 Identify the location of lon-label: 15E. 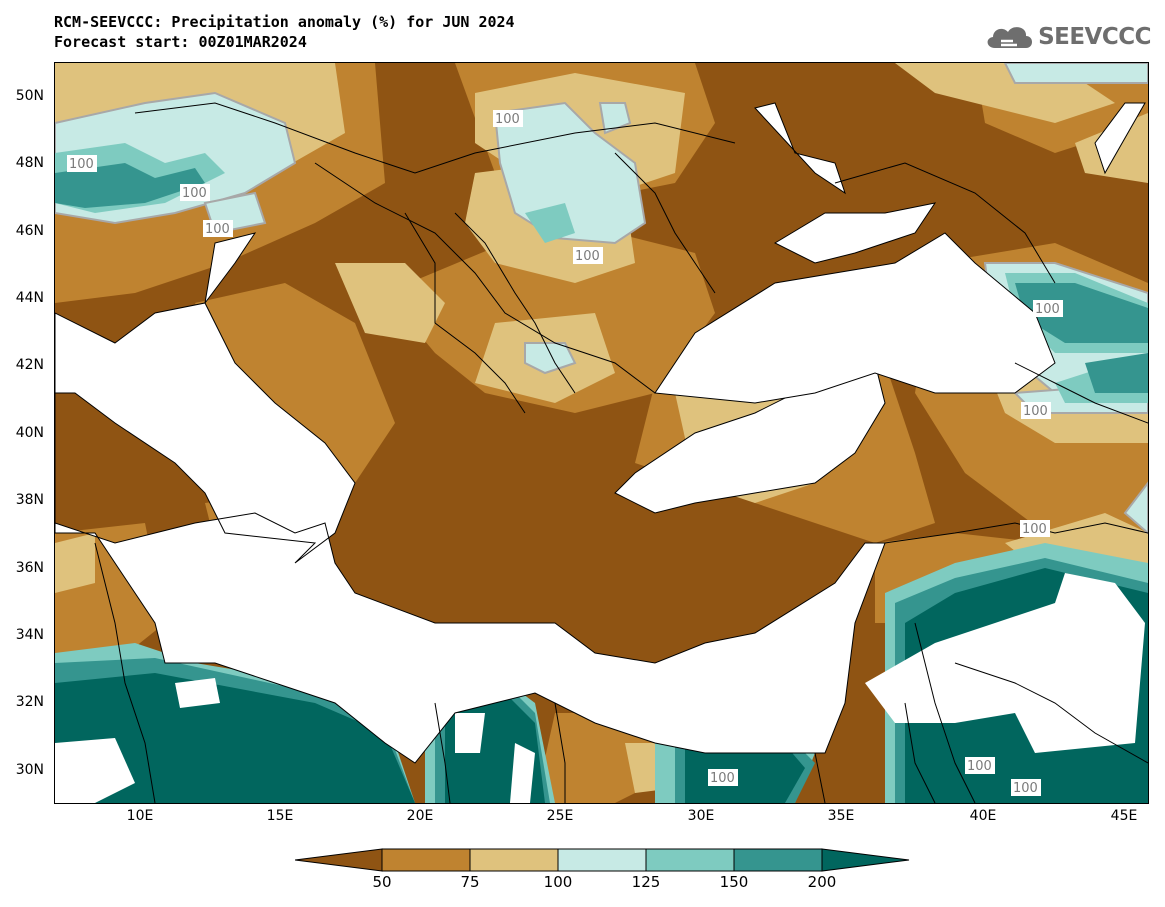
(280, 816).